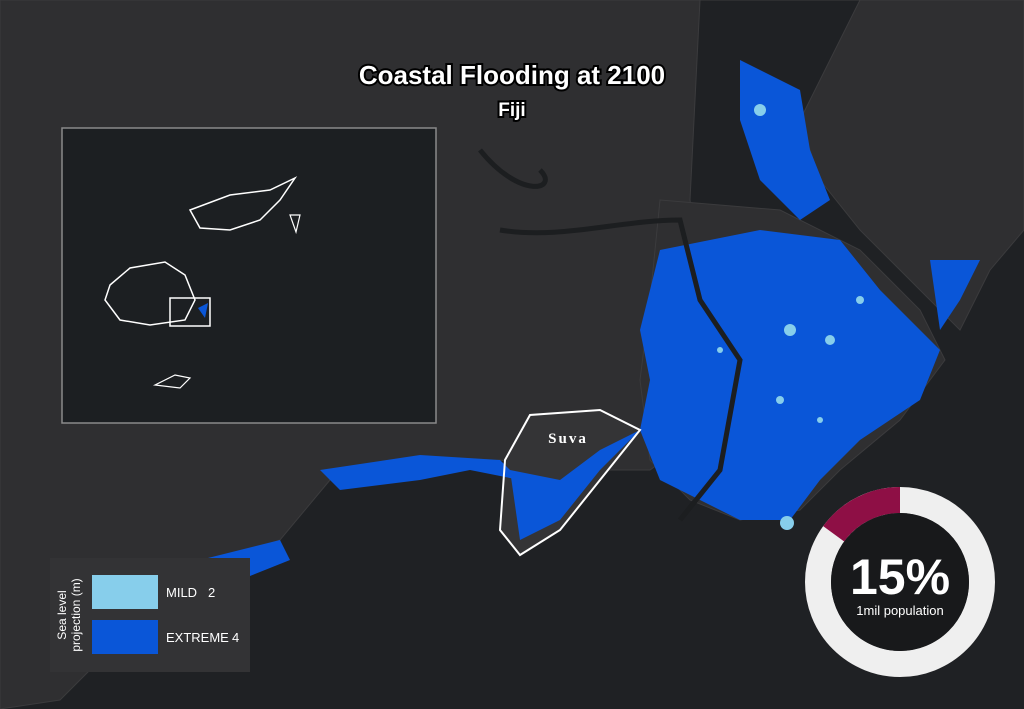 The height and width of the screenshot is (709, 1024). I want to click on flood-mild, so click(790, 317).